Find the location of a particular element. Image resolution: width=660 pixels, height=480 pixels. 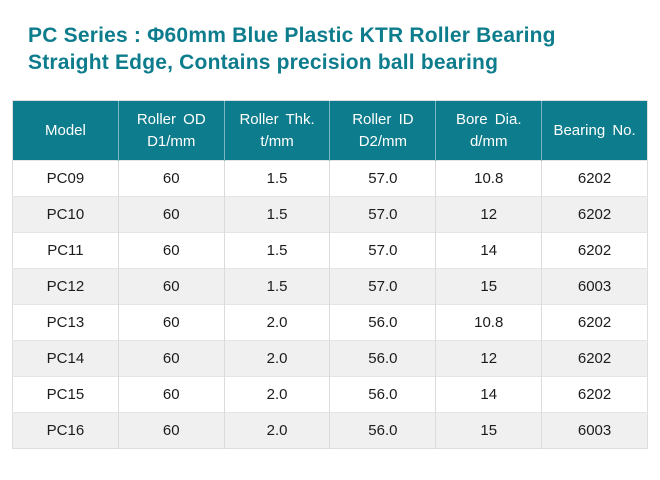

table-row: PC14 60 2.0 56.0 12 6202 is located at coordinates (330, 358).